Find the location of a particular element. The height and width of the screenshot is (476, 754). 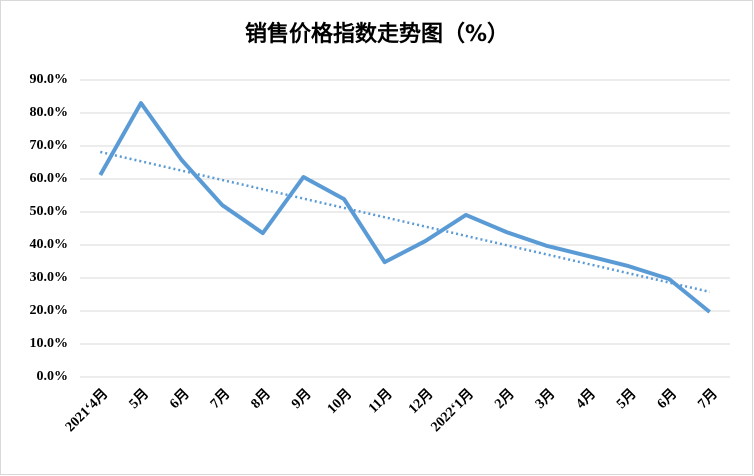

y-tick-label: 0.0% is located at coordinates (53, 376).